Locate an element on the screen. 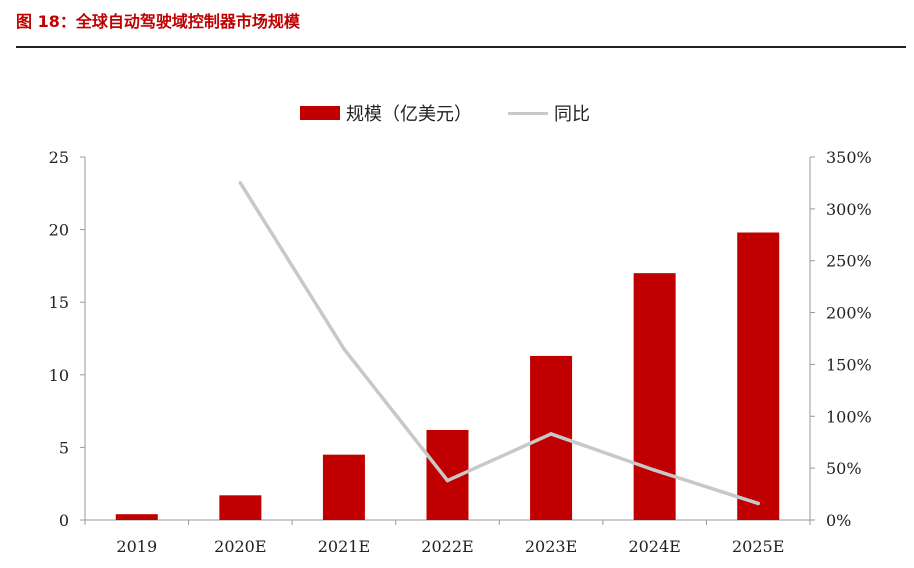 The width and height of the screenshot is (914, 568). right-tick-label: 0% is located at coordinates (838, 520).